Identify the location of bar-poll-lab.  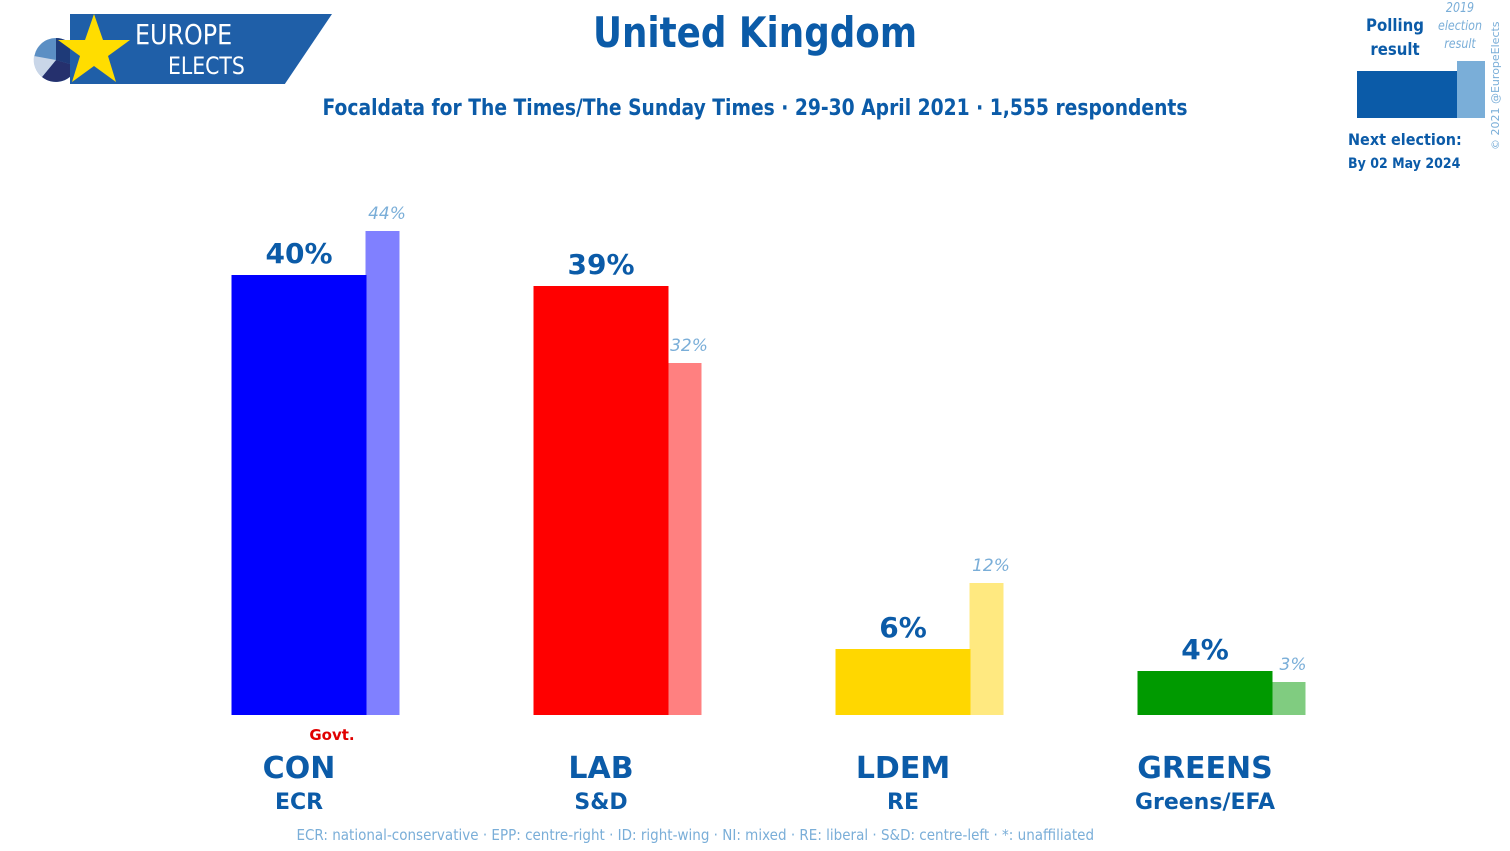
(601, 500).